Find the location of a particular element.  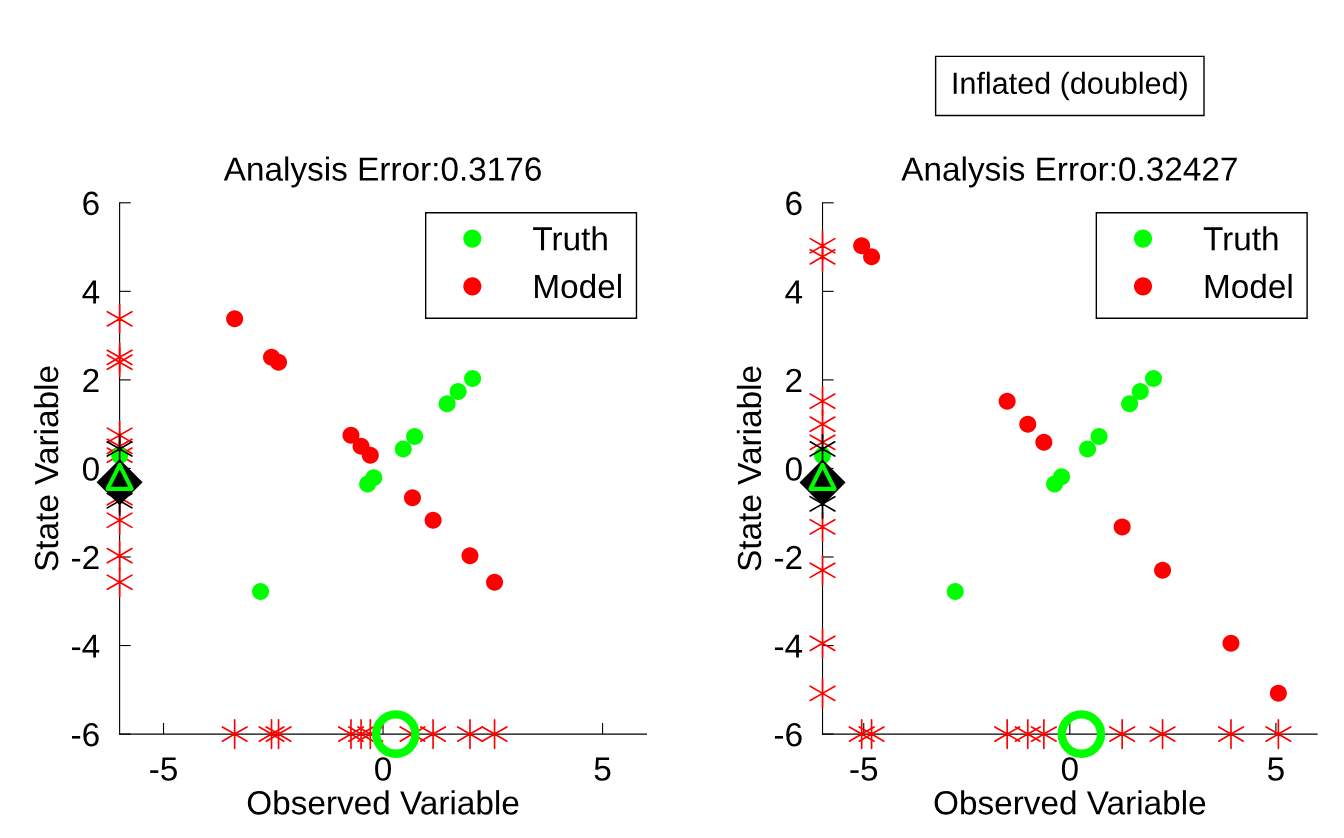

chart-title: Analysis Error:0.32427 is located at coordinates (1069, 172).